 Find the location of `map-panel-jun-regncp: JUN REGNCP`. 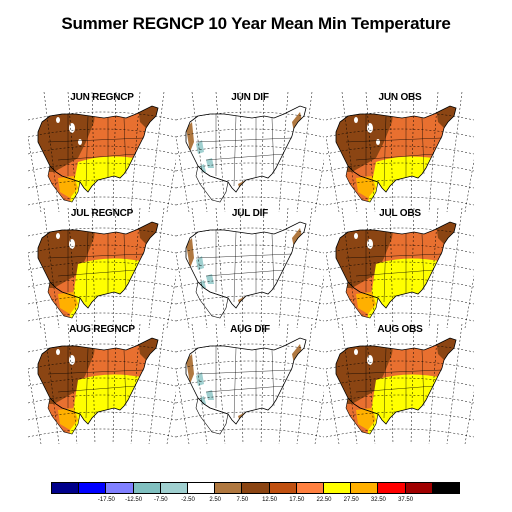

map-panel-jun-regncp: JUN REGNCP is located at coordinates (102, 152).